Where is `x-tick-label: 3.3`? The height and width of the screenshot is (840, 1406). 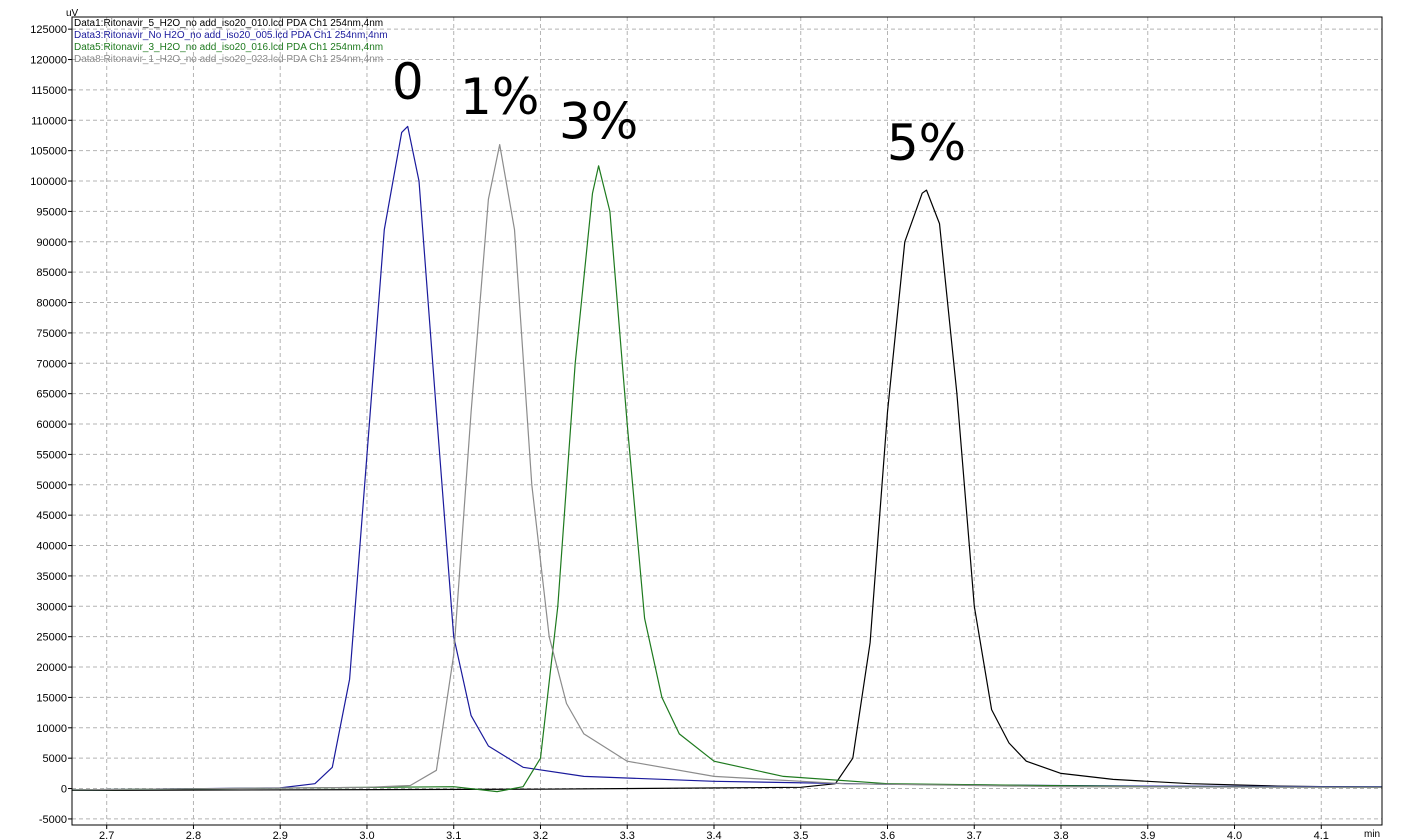
x-tick-label: 3.3 is located at coordinates (627, 835).